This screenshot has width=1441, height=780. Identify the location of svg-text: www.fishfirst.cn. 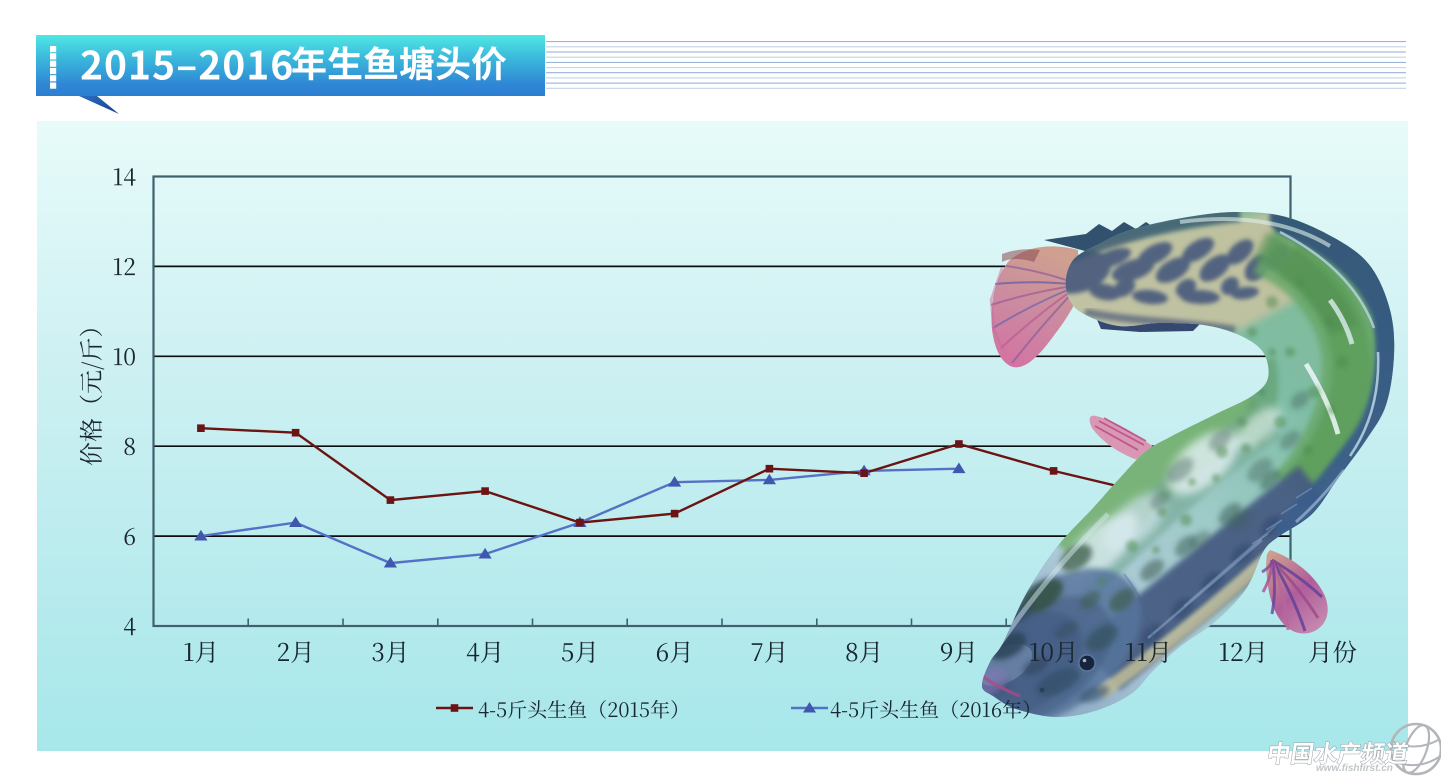
(1354, 768).